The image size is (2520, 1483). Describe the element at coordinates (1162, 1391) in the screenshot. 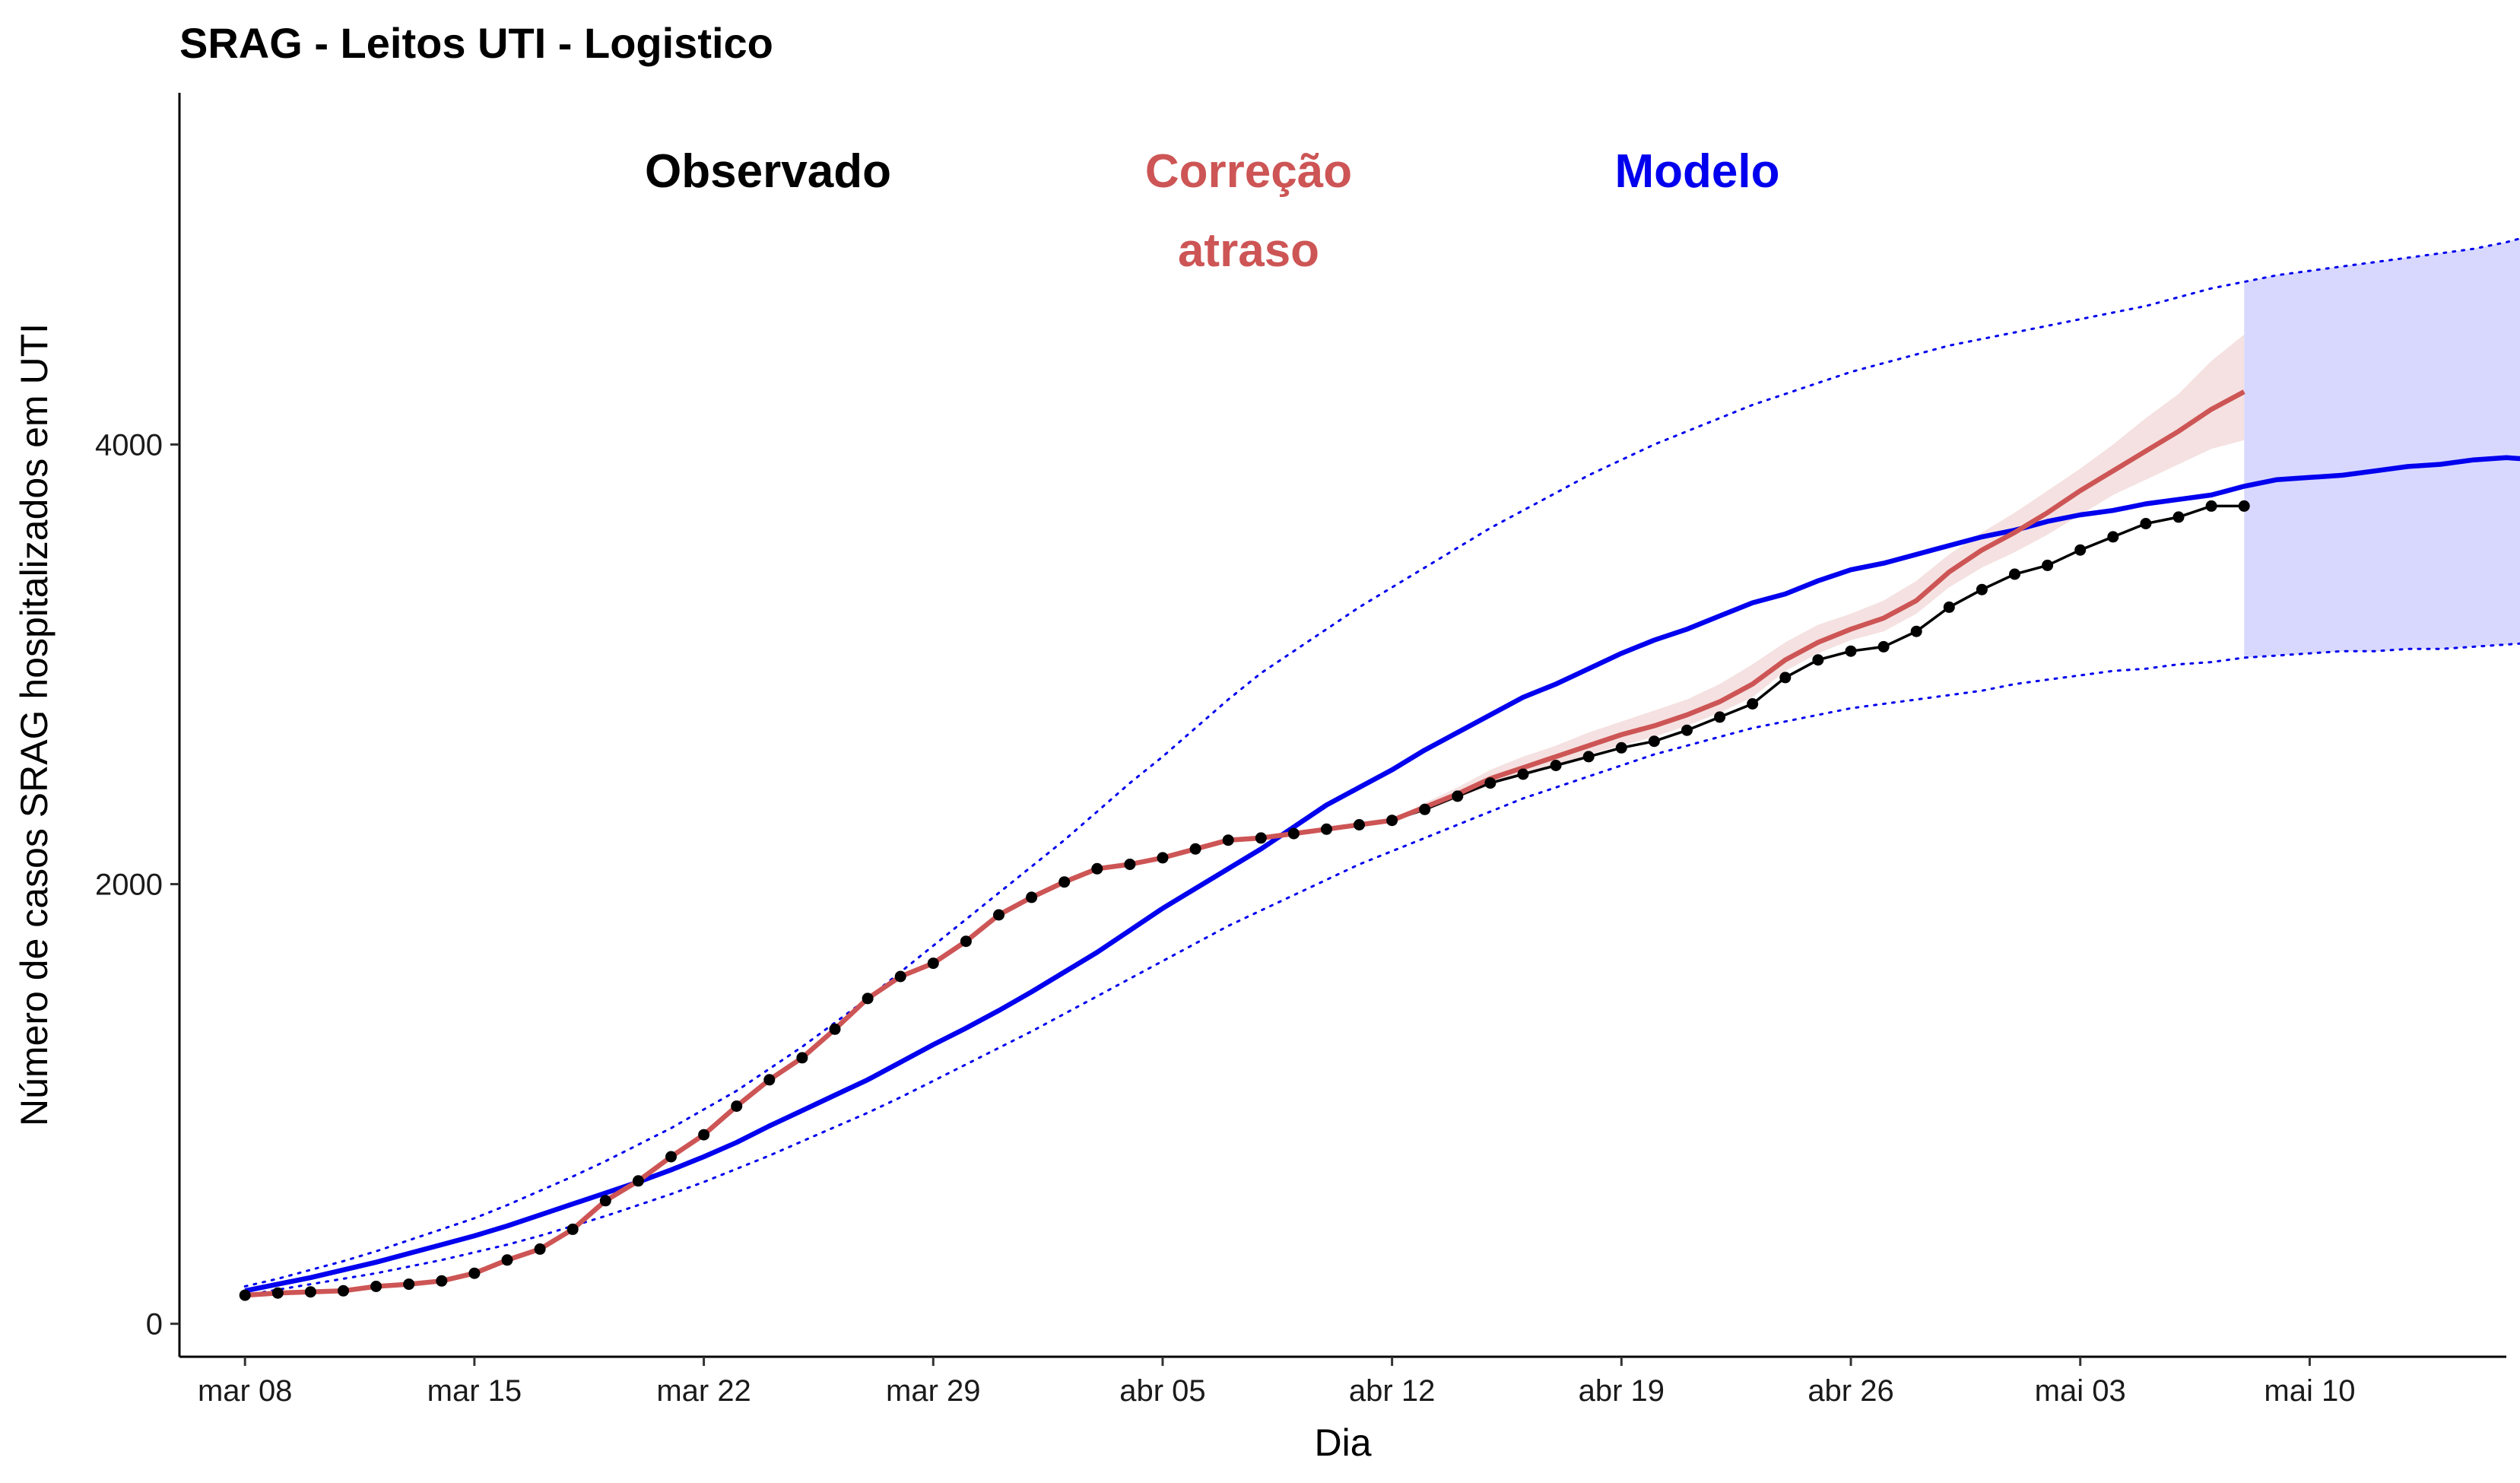

I see `x-tick-label: abr 05` at that location.